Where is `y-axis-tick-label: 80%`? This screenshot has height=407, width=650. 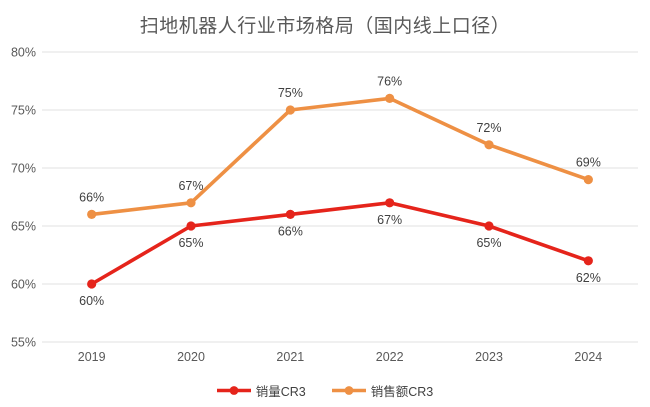
y-axis-tick-label: 80% is located at coordinates (23, 53).